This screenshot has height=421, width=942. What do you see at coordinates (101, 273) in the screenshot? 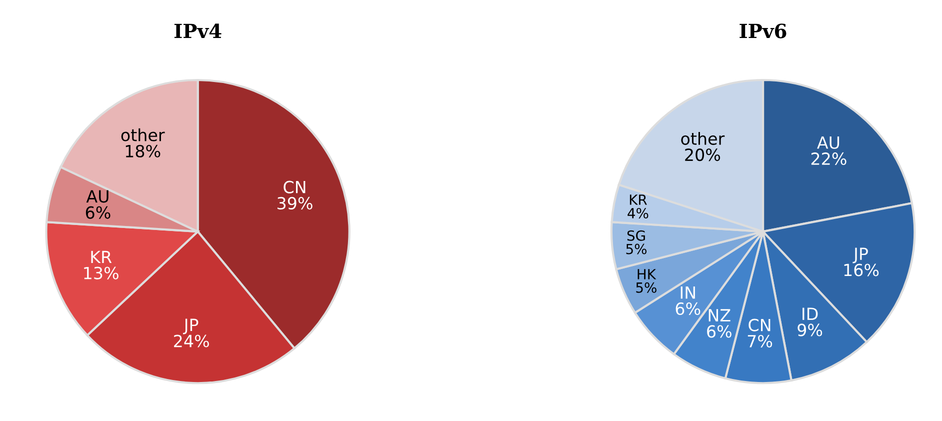
I see `data-label: 13%` at bounding box center [101, 273].